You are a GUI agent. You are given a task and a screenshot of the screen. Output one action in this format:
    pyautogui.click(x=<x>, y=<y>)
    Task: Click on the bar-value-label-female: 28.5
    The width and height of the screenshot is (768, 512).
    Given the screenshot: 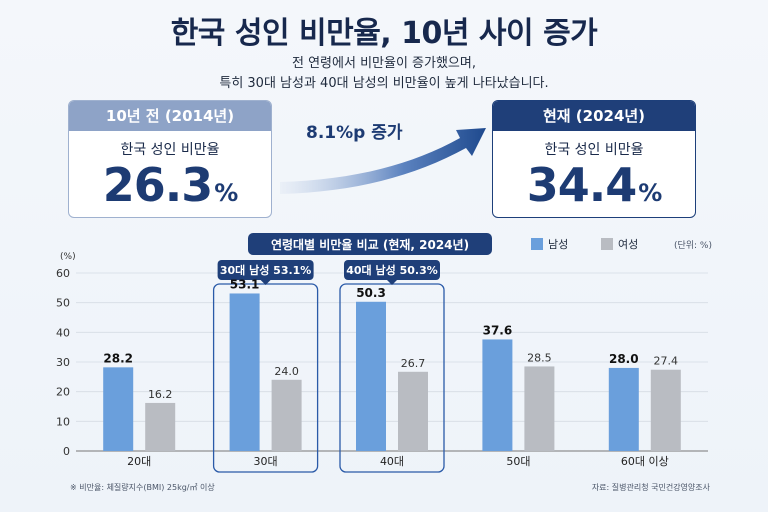 What is the action you would take?
    pyautogui.click(x=539, y=357)
    